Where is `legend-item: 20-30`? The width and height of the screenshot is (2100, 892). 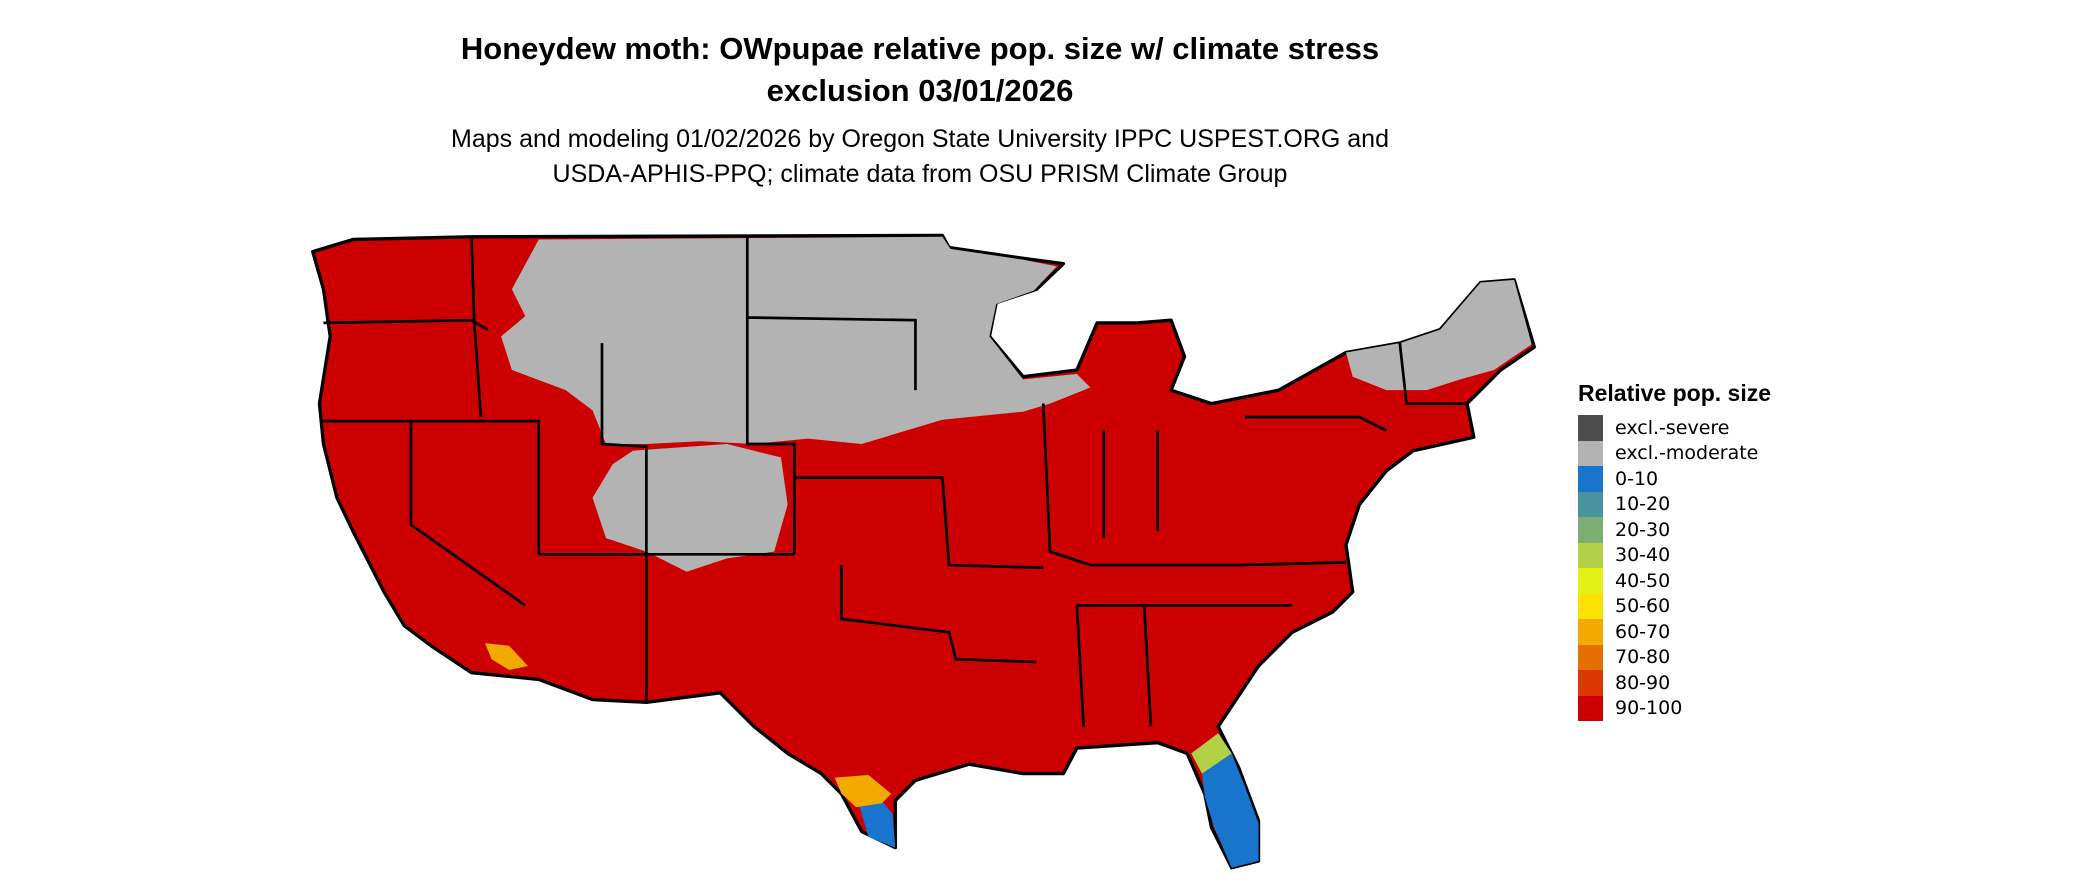 legend-item: 20-30 is located at coordinates (1674, 530).